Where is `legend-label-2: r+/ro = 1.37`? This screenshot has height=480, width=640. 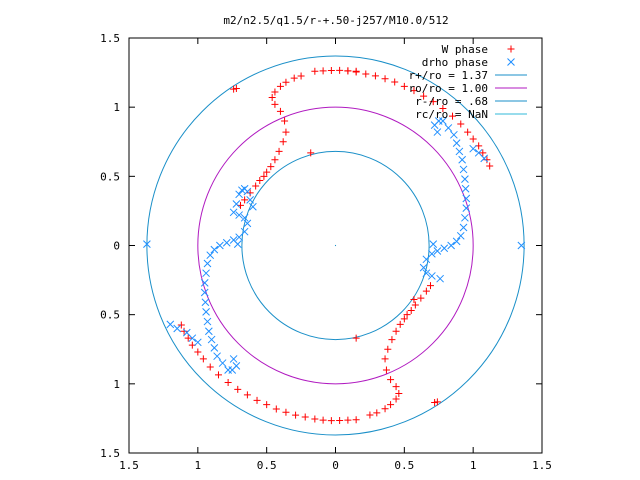
legend-label-2: r+/ro = 1.37 is located at coordinates (448, 75).